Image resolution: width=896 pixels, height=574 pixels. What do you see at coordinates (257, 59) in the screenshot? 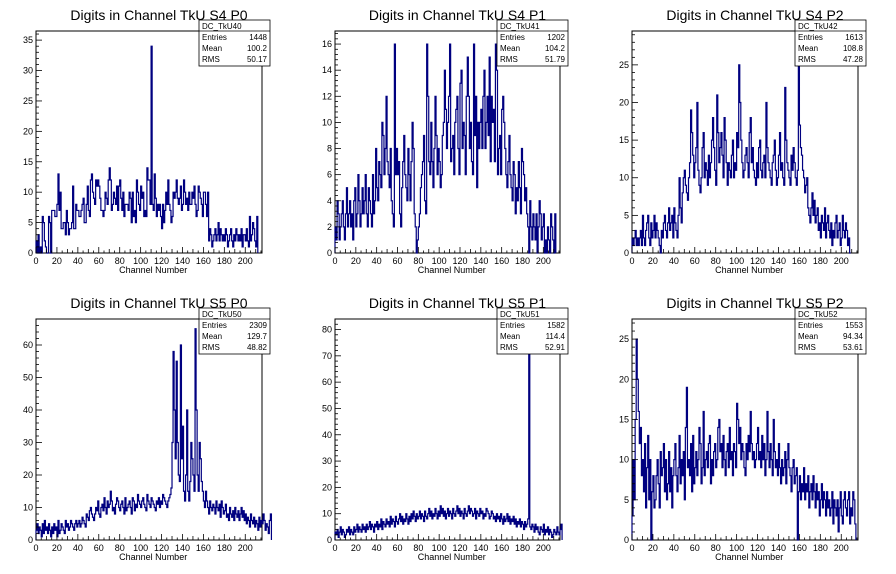
I see `stats-rms-value: 50.17` at bounding box center [257, 59].